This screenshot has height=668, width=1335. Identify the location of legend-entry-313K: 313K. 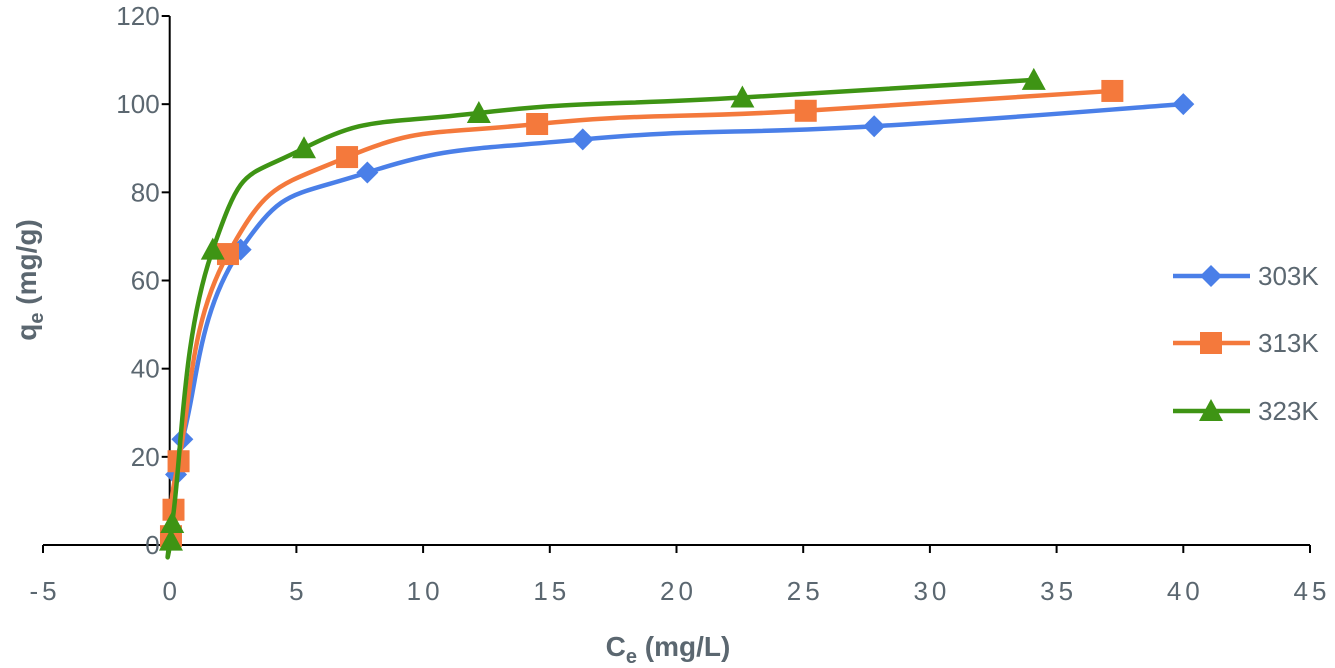
(1246, 343).